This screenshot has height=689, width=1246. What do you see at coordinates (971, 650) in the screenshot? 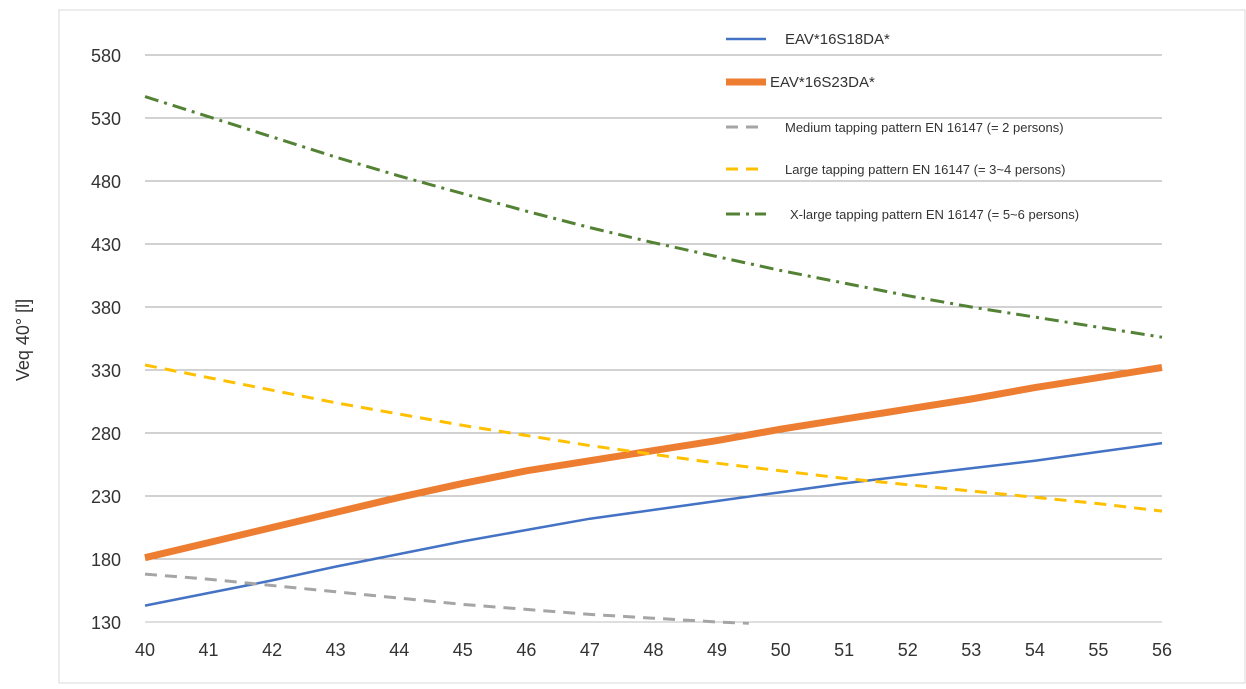
I see `x-tick-label: 53` at bounding box center [971, 650].